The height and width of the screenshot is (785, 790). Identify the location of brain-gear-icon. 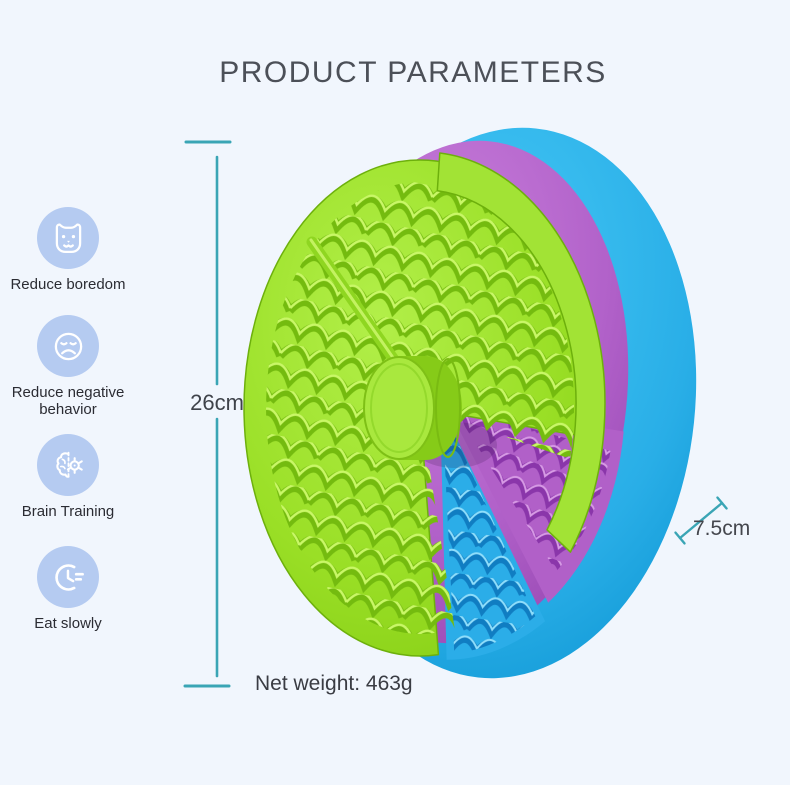
(68, 465).